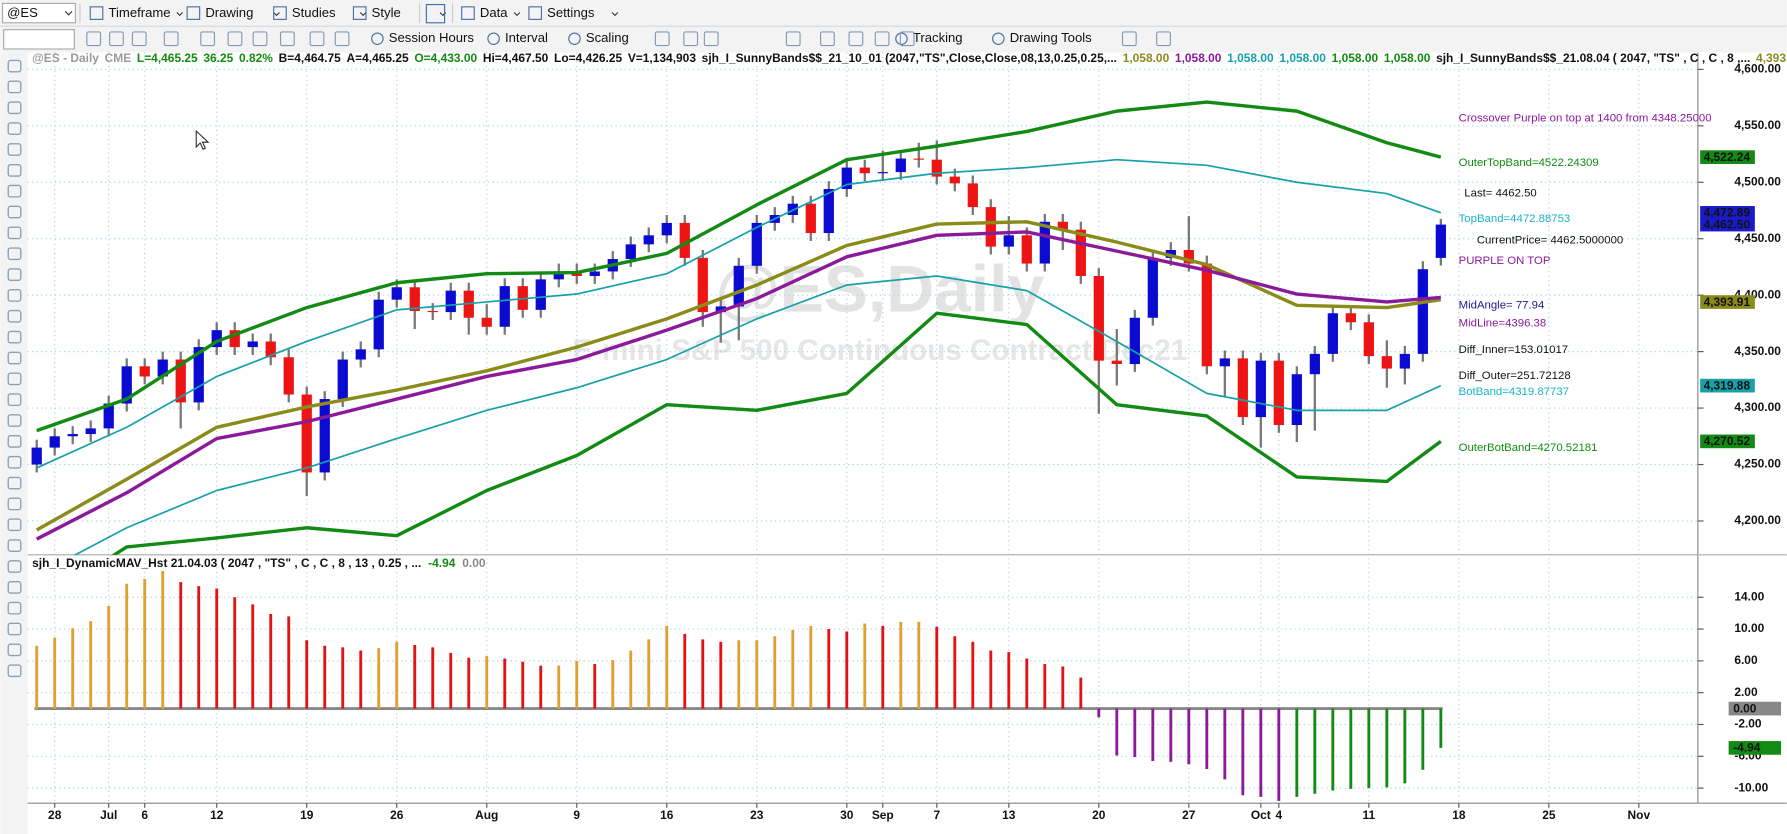 The width and height of the screenshot is (1787, 834). What do you see at coordinates (1550, 240) in the screenshot?
I see `study-annotation: CurrentPrice= 4462.5000000` at bounding box center [1550, 240].